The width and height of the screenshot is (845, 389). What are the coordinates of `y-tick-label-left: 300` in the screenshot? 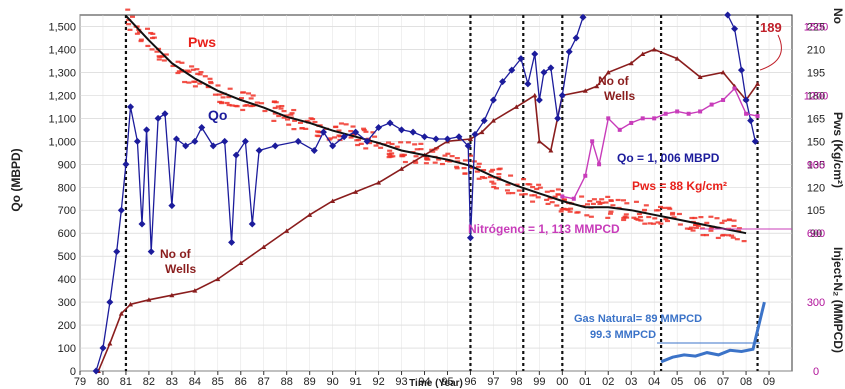 It's located at (67, 303).